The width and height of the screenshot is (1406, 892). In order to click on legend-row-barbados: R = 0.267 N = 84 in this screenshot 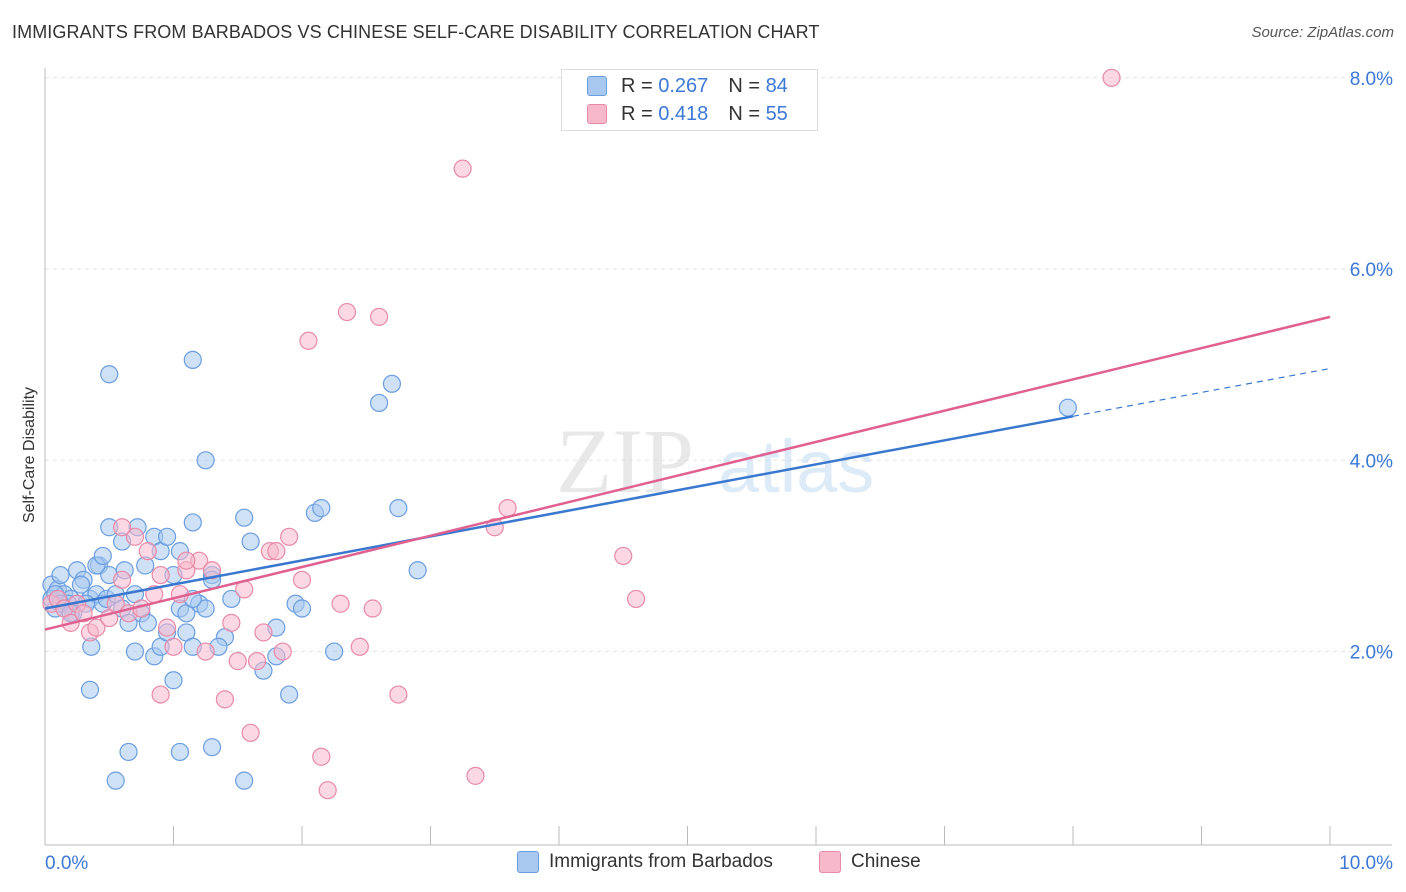, I will do `click(687, 86)`.